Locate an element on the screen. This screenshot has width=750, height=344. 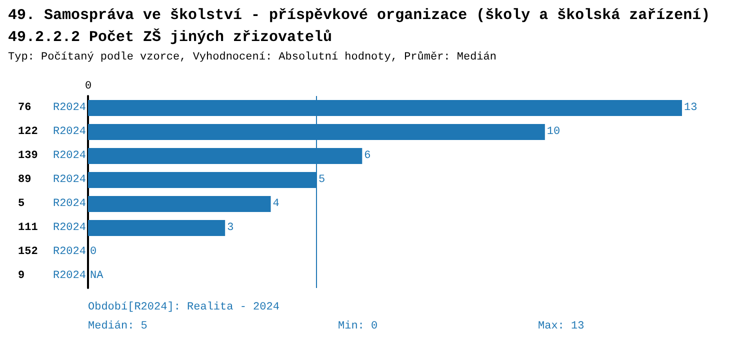
y-tick-label: 9 is located at coordinates (21, 276).